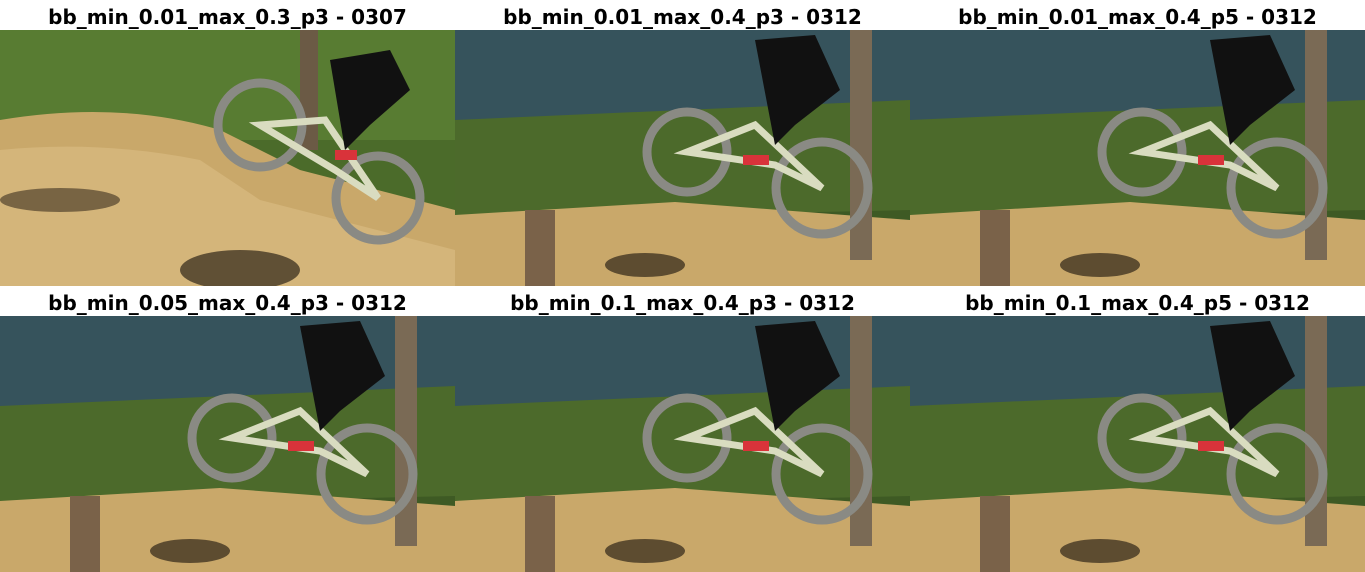  Describe the element at coordinates (1137, 303) in the screenshot. I see `panel-title: bb_min_0.1_max_0.4_p5 - 0312` at that location.